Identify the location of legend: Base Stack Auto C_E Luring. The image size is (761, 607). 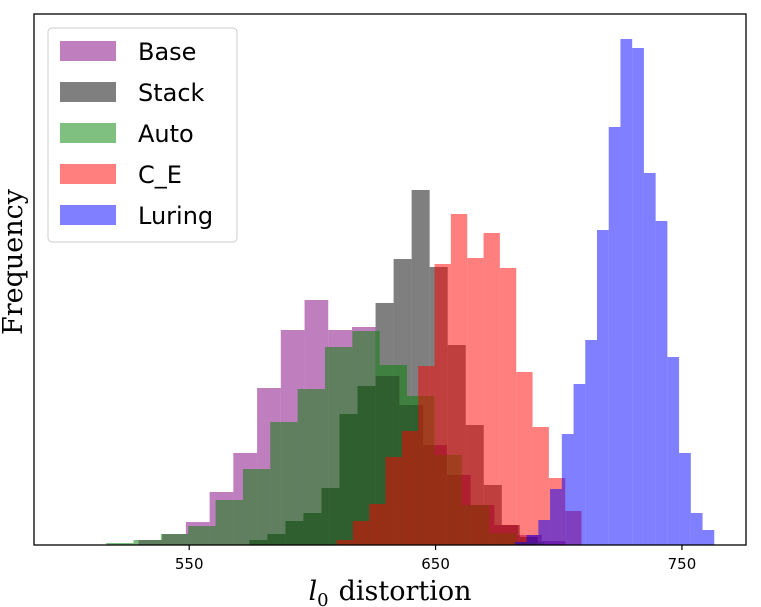
(142, 135).